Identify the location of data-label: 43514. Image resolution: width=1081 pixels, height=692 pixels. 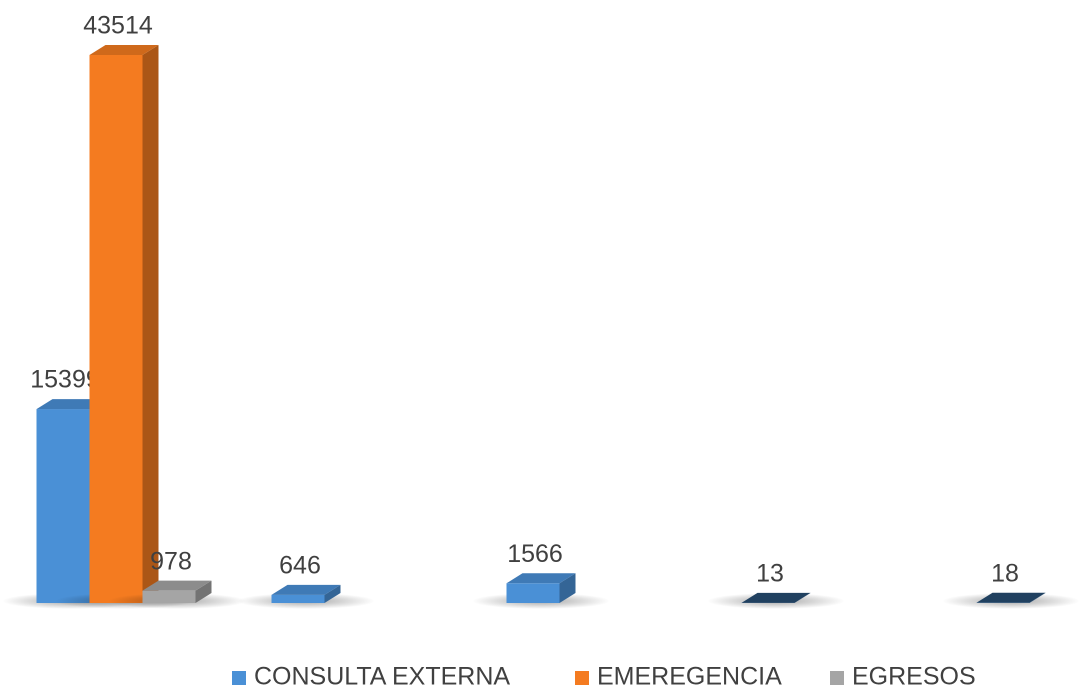
(118, 26).